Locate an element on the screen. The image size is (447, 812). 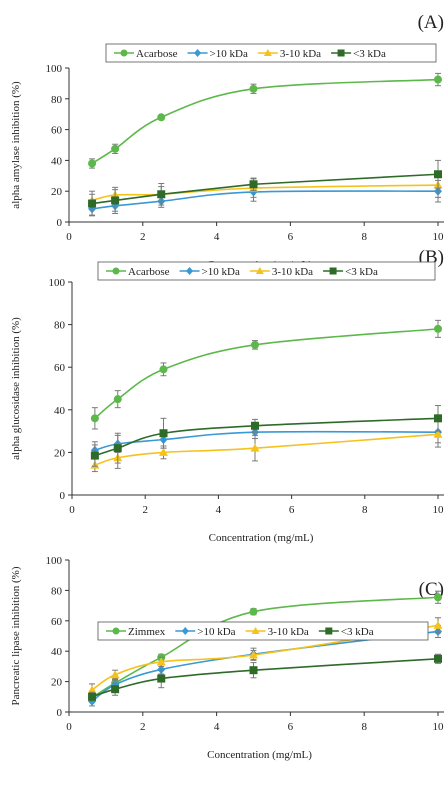
legend-item-acarbose: Acarbose is located at coordinates (138, 272).